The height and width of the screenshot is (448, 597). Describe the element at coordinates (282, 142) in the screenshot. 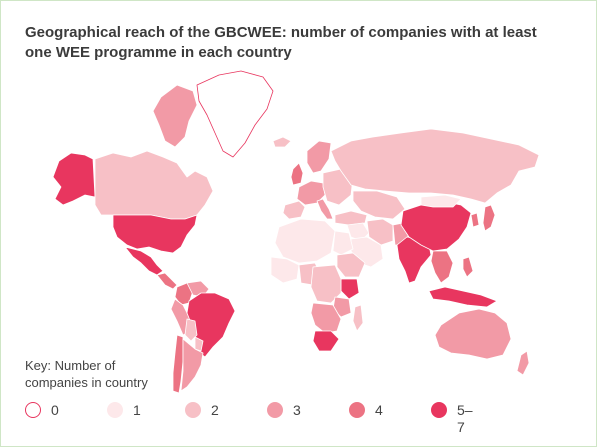

I see `country-iceland` at that location.